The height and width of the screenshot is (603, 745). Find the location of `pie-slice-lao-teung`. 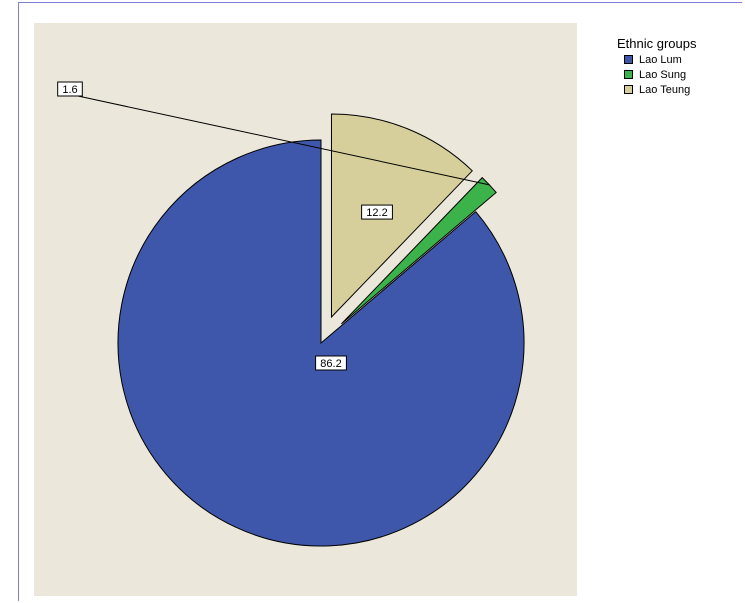

pie-slice-lao-teung is located at coordinates (401, 216).